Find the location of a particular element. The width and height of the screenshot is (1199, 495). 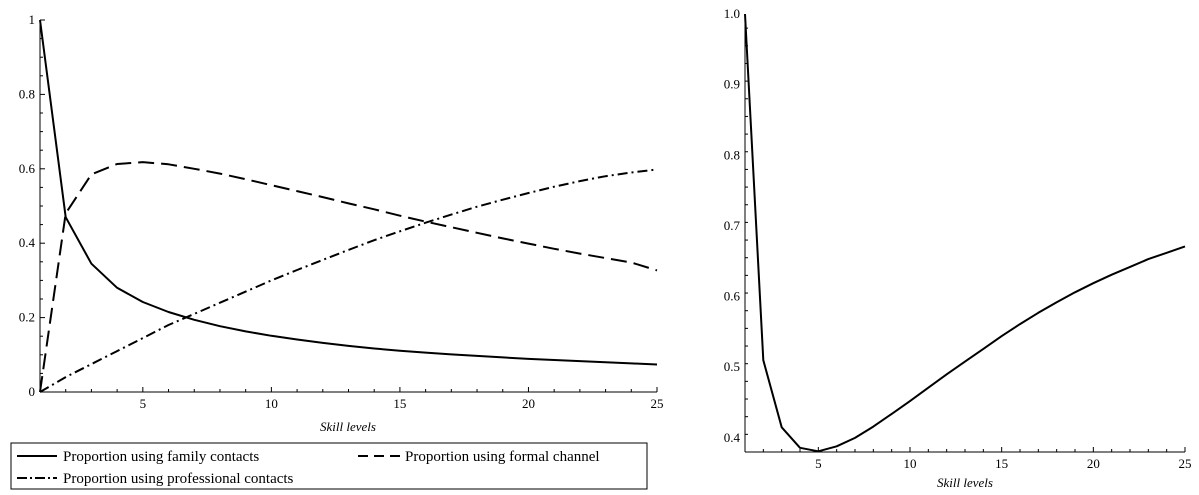

right-x-tick-label: 15 is located at coordinates (1001, 463).